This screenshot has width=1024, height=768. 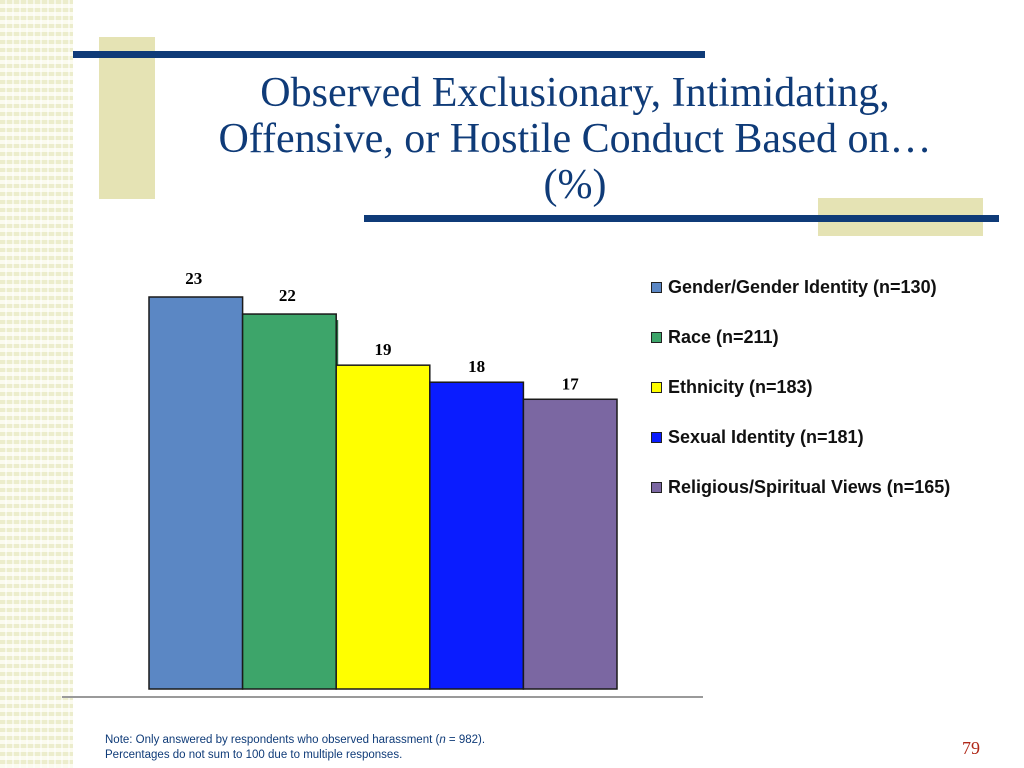 I want to click on legend-label-0: Gender/Gender Identity (n=130), so click(x=802, y=287).